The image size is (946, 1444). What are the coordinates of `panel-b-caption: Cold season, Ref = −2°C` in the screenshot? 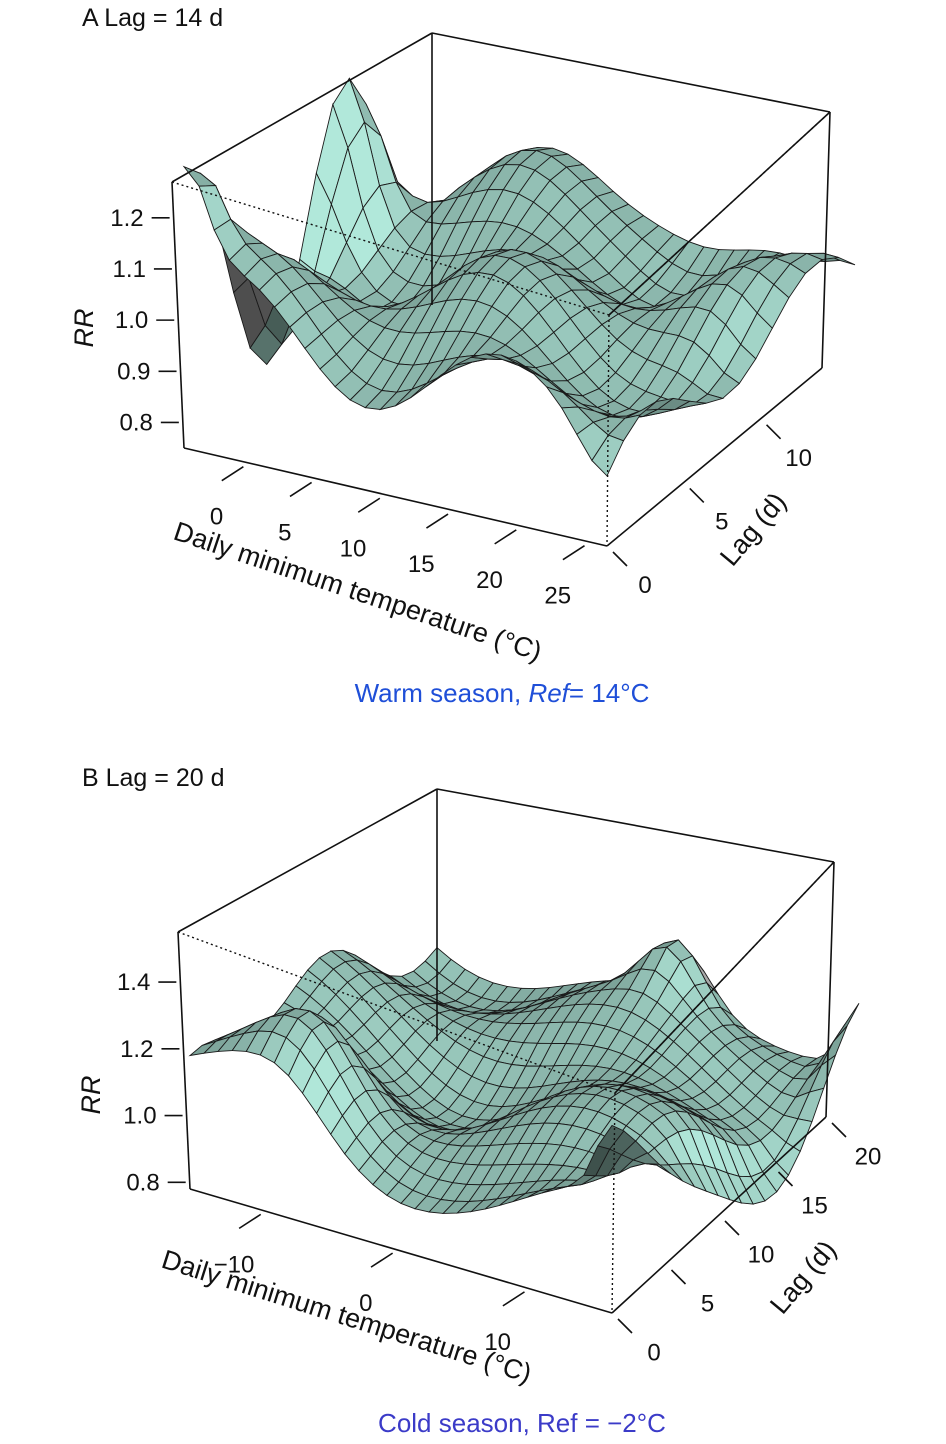 It's located at (522, 1423).